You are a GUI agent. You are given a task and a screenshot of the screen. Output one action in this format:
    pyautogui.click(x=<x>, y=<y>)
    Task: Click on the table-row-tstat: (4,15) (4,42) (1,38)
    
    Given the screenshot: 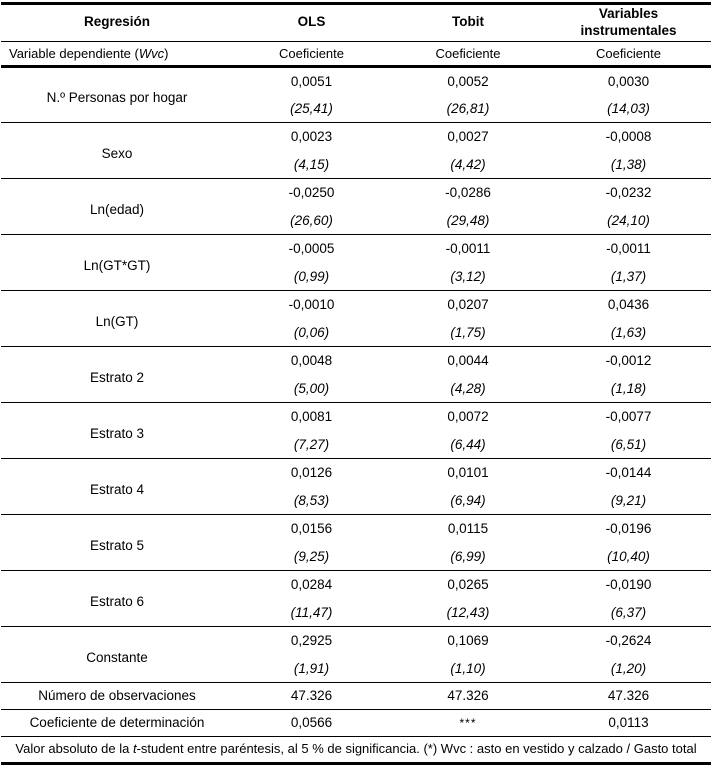 What is the action you would take?
    pyautogui.click(x=356, y=164)
    